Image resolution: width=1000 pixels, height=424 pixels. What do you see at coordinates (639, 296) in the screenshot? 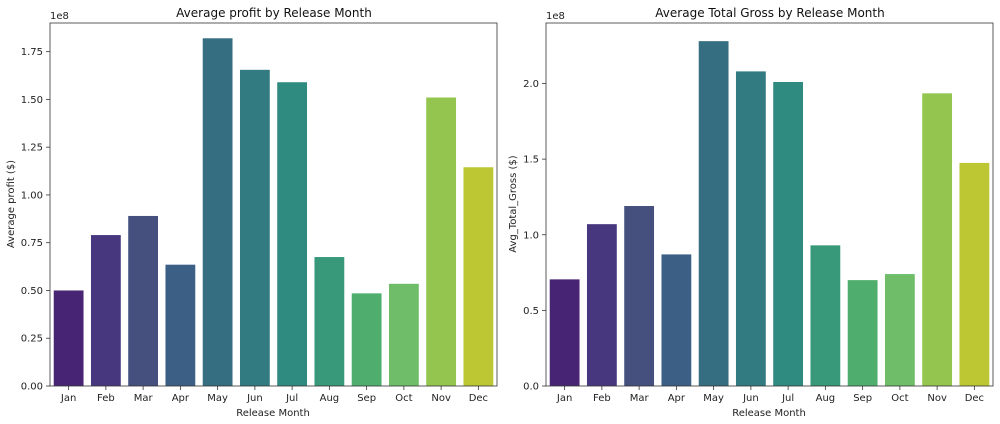
I see `right-chart-bar-mar` at bounding box center [639, 296].